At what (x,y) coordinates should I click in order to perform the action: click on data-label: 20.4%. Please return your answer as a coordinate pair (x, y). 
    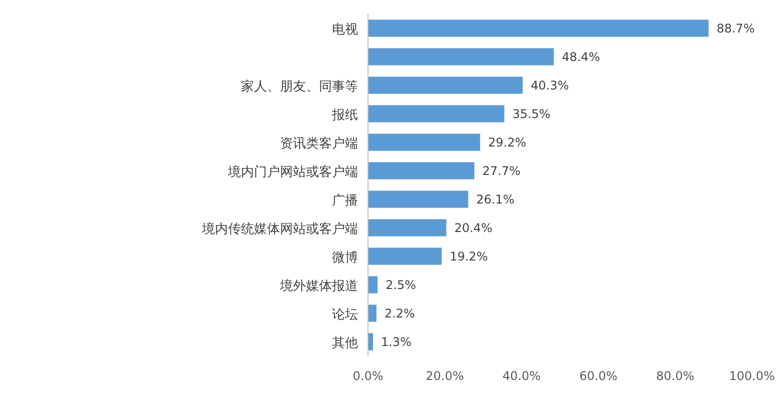
    Looking at the image, I should click on (473, 227).